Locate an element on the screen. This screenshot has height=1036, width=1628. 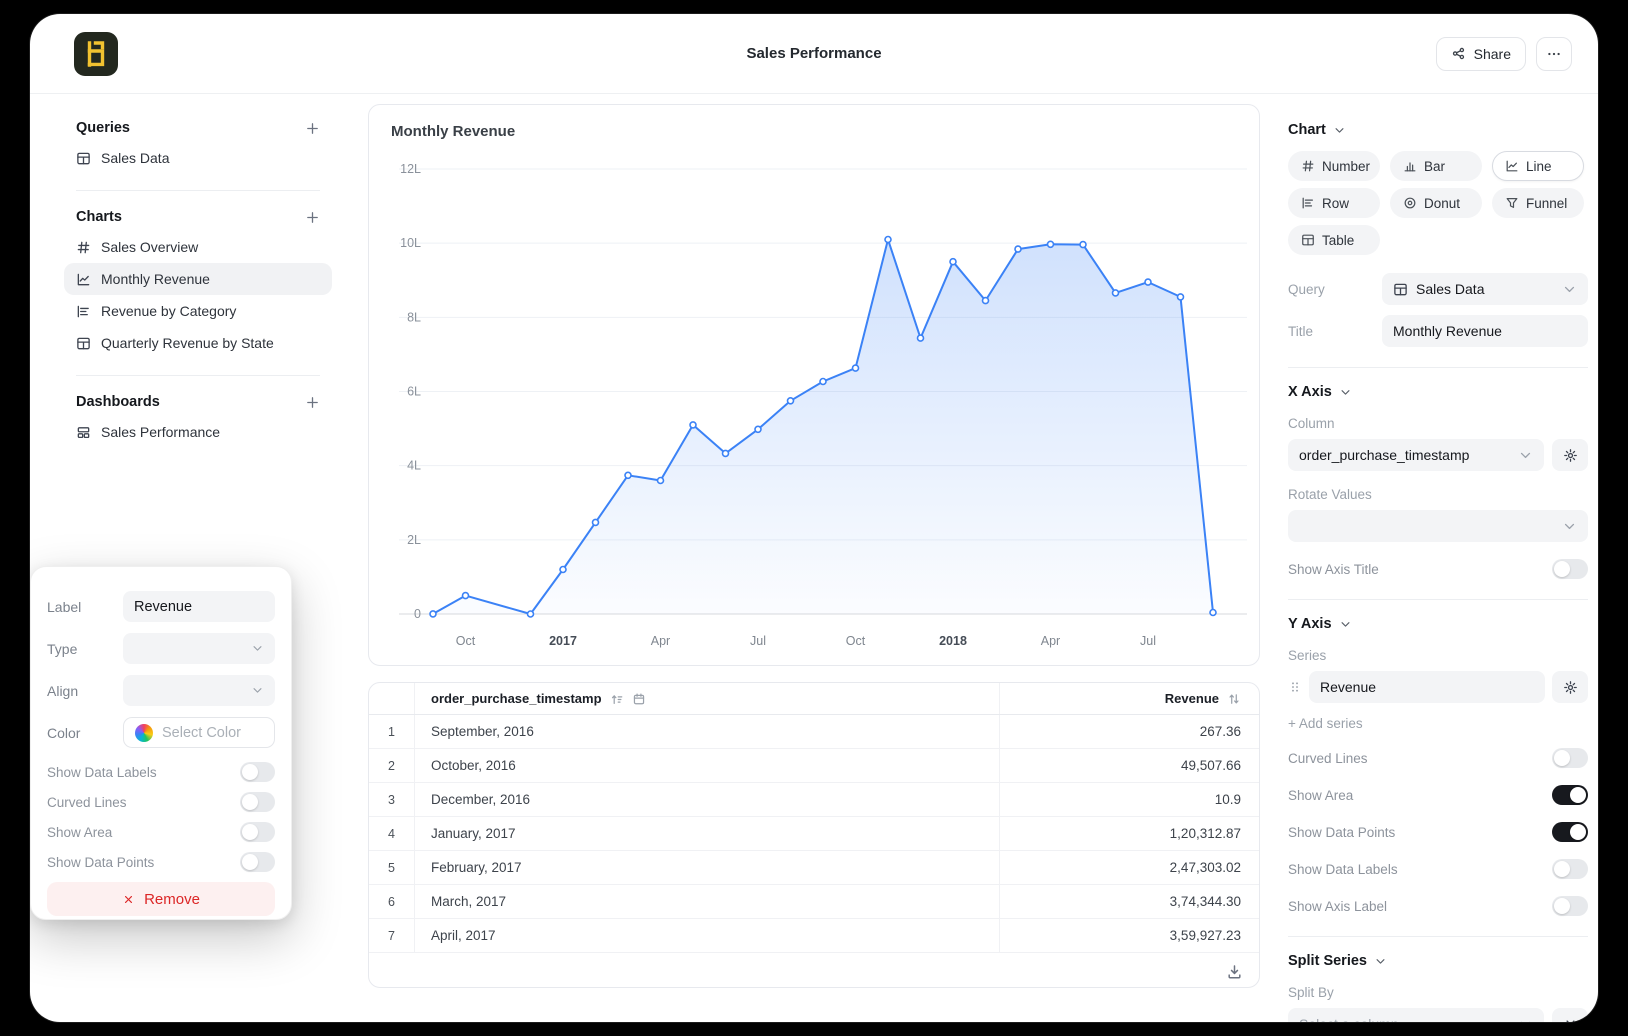
chart-type-row: Row is located at coordinates (1334, 203).